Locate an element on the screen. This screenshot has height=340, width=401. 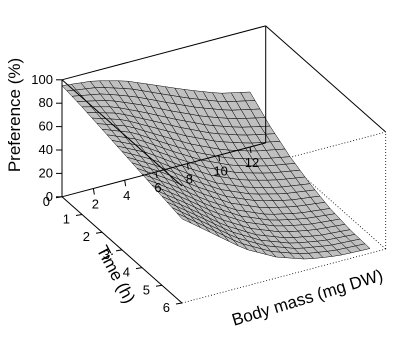
z-tick-label: 80 is located at coordinates (46, 102).